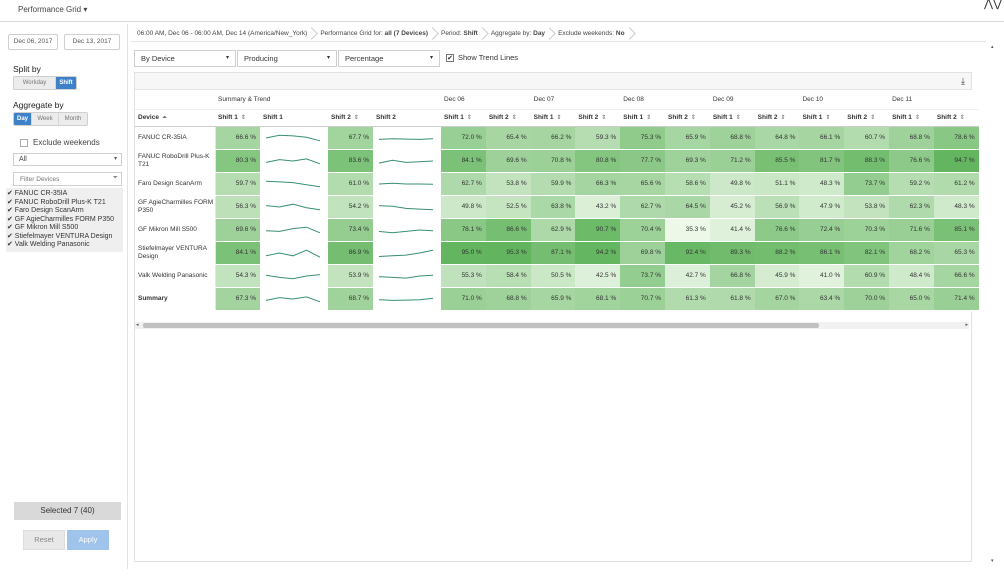  What do you see at coordinates (956, 184) in the screenshot?
I see `day-shift-value: 61.2 %` at bounding box center [956, 184].